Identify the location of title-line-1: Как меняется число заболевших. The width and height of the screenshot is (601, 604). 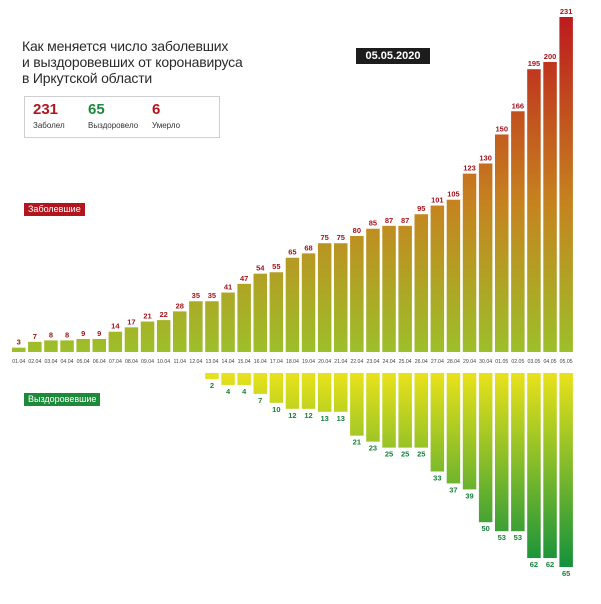
(125, 46).